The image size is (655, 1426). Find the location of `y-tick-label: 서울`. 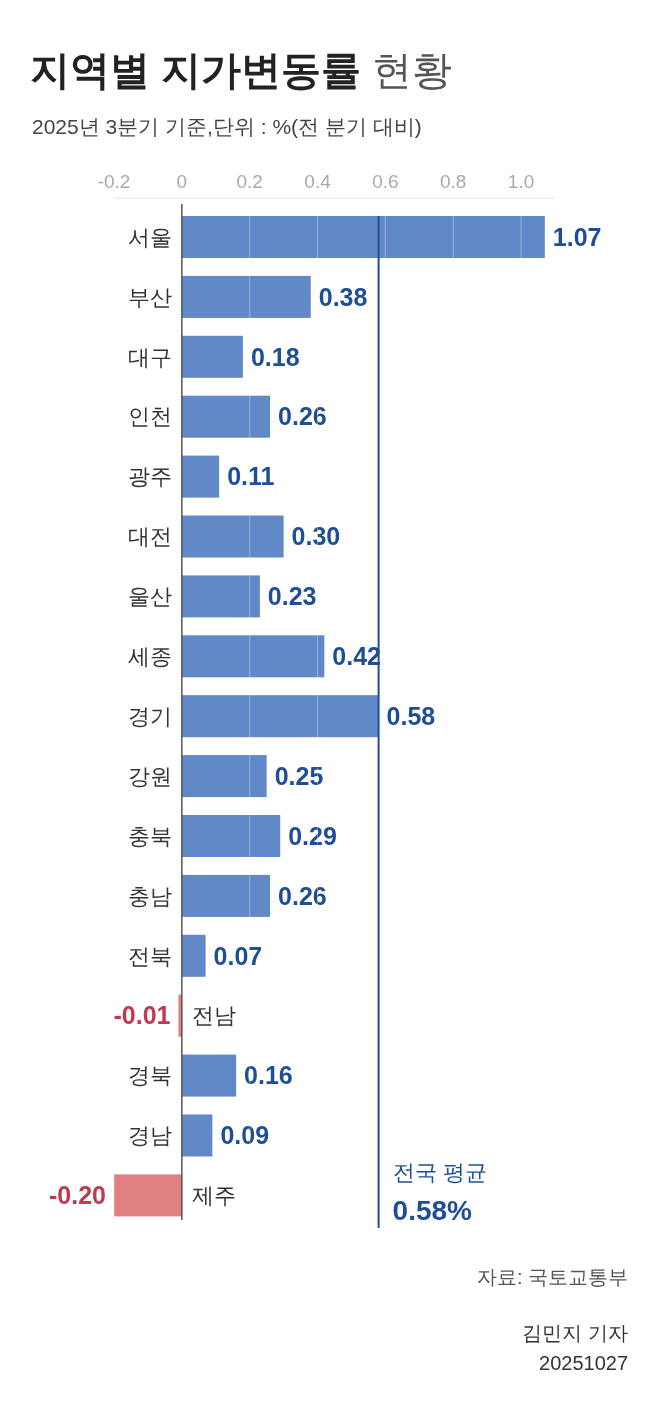

y-tick-label: 서울 is located at coordinates (149, 237).